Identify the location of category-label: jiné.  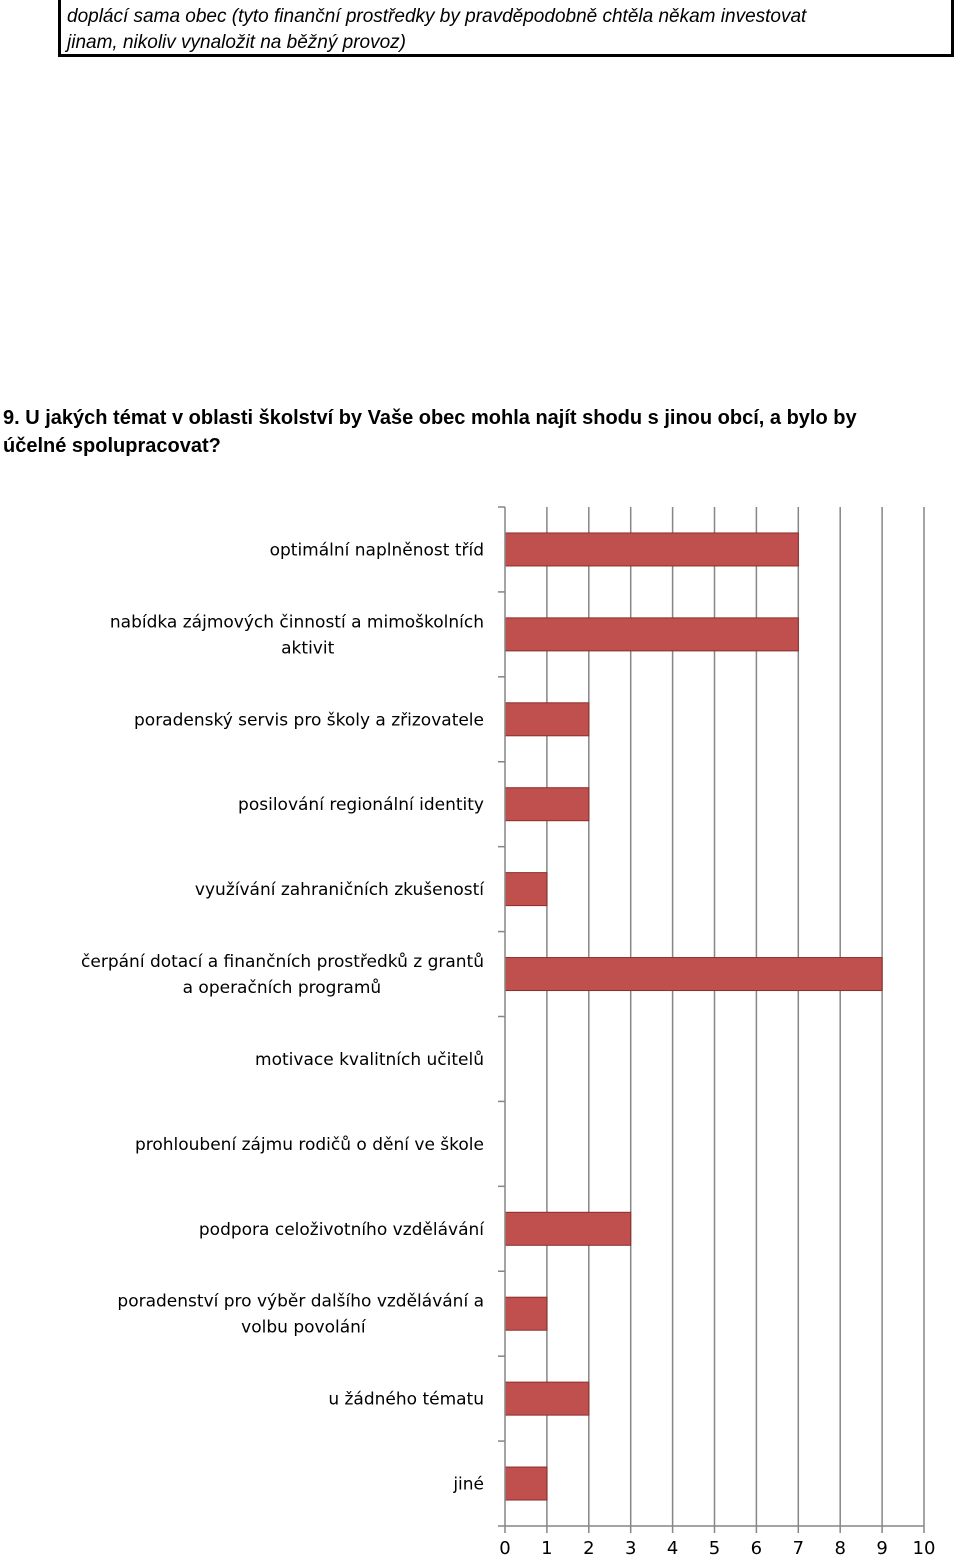
(468, 1485).